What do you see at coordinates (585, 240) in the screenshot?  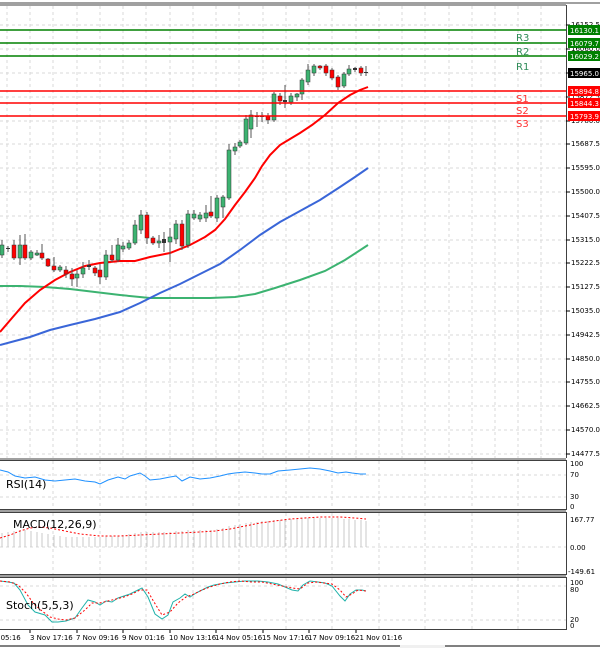 I see `price-tick: 15315.0` at bounding box center [585, 240].